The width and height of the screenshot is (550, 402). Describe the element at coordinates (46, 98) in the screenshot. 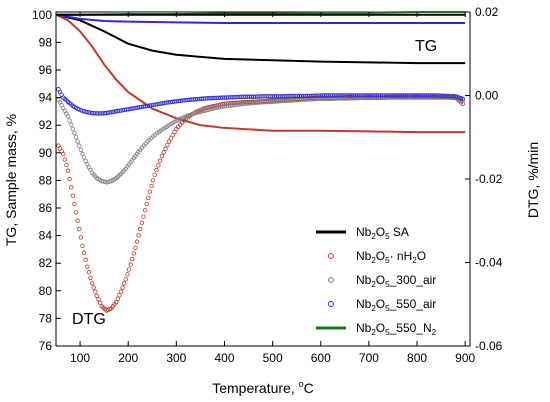

I see `y-left-tick-label: 94` at that location.